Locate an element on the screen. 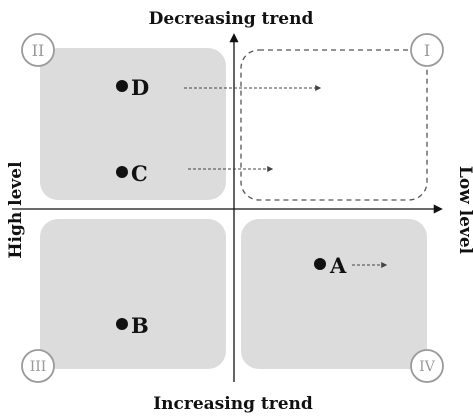 Image resolution: width=473 pixels, height=416 pixels. point-a-dot is located at coordinates (320, 264).